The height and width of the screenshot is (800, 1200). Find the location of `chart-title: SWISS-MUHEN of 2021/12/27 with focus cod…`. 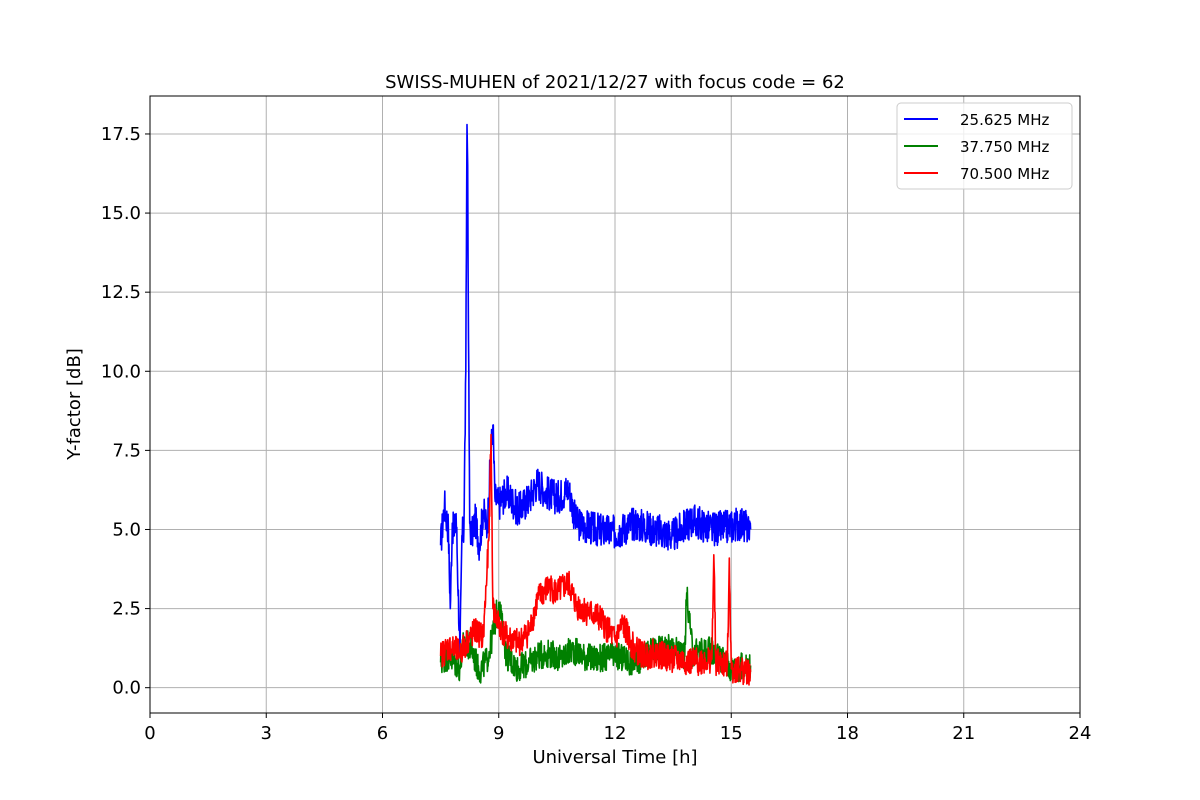

chart-title: SWISS-MUHEN of 2021/12/27 with focus cod… is located at coordinates (615, 82).